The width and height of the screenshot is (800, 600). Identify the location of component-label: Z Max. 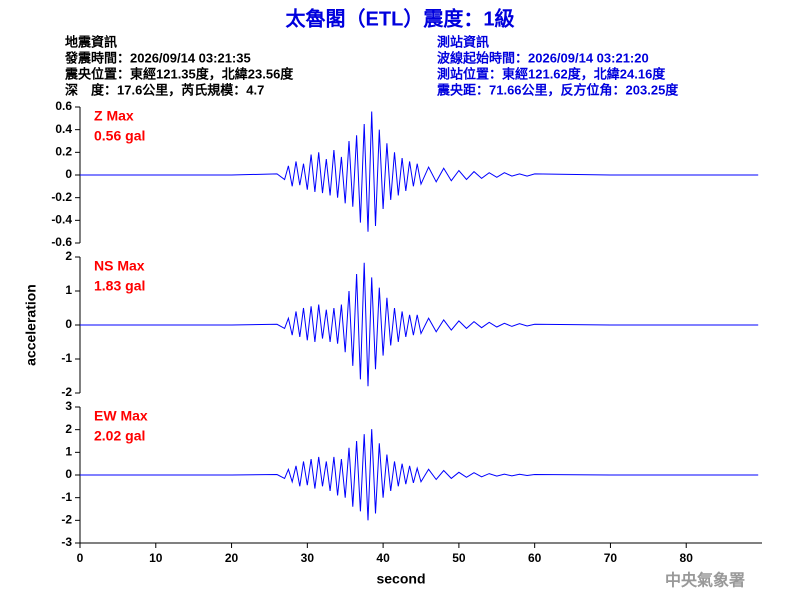
(114, 116).